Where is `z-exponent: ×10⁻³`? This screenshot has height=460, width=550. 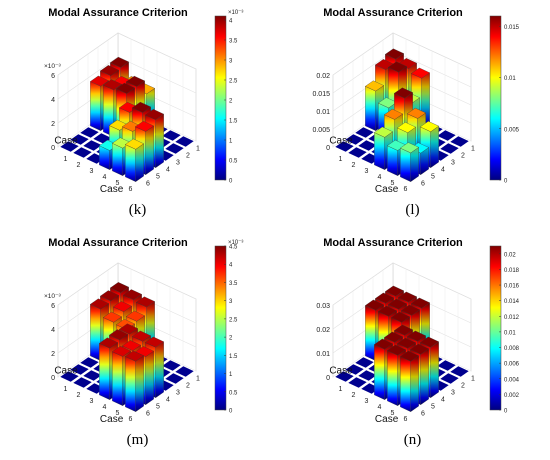 z-exponent: ×10⁻³ is located at coordinates (52, 296).